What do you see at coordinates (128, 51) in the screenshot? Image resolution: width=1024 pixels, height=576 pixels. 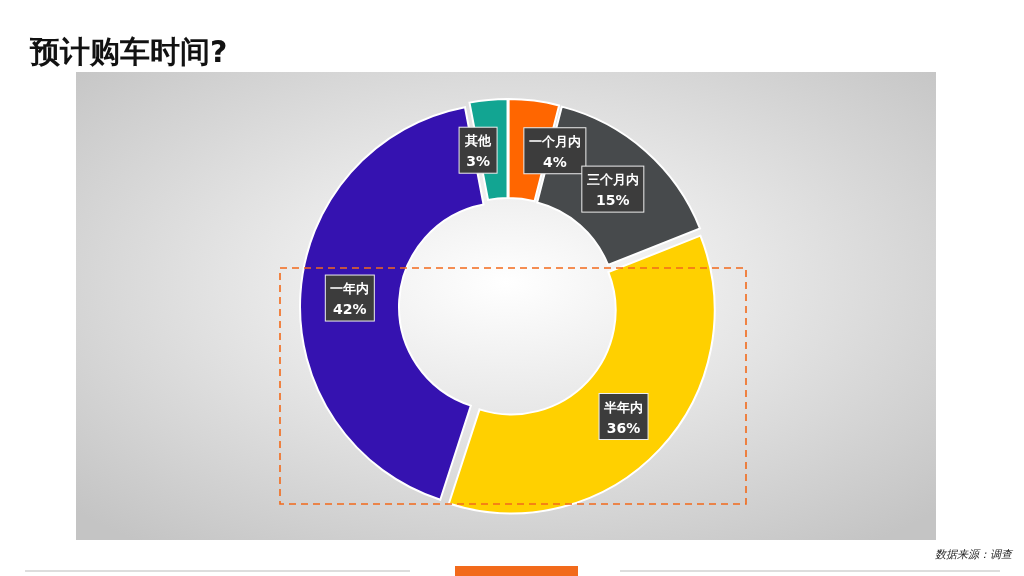 I see `chart-title: 预计购车时间?` at bounding box center [128, 51].